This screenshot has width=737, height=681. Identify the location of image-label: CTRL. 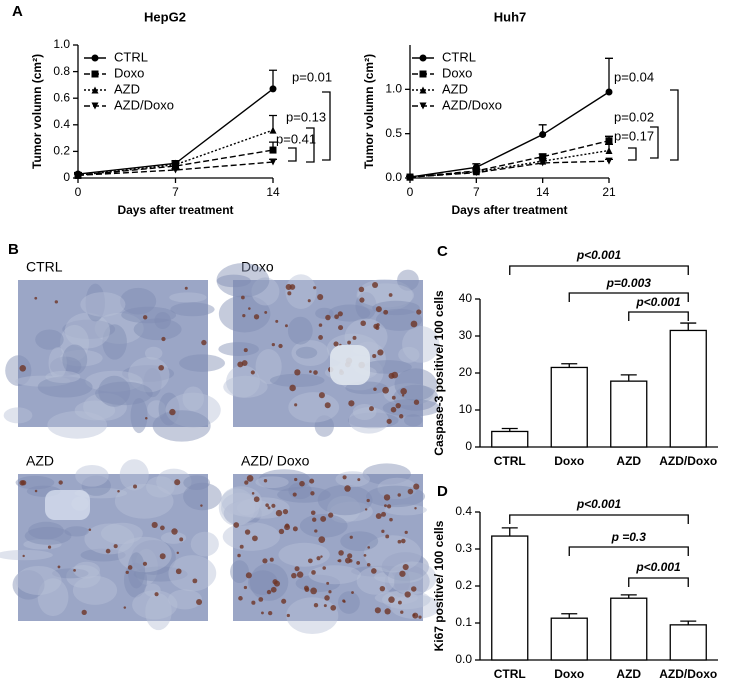
(44, 267).